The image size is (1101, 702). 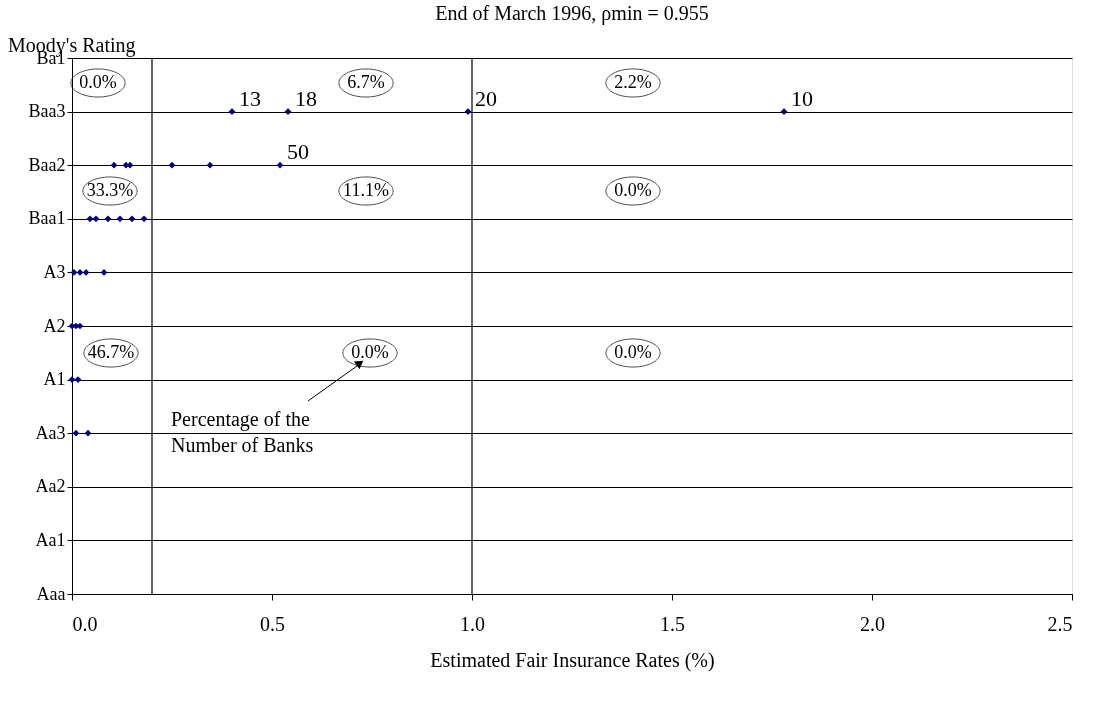 I want to click on x-axis-title: Estimated Fair Insurance Rates (%), so click(x=572, y=660).